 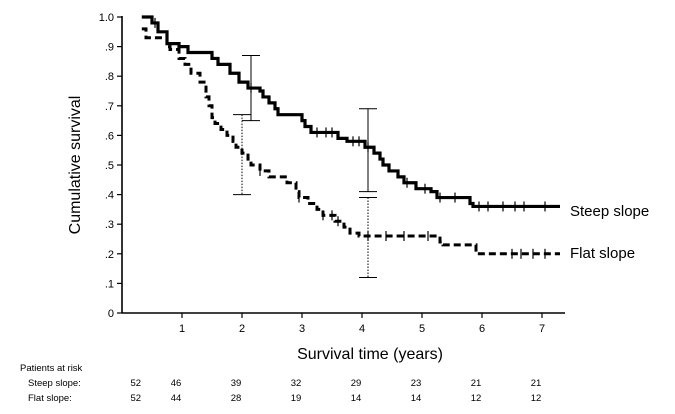 What do you see at coordinates (284, 398) in the screenshot?
I see `risk-row: Flat slope: 52 44 28 19 14 14 12 12` at bounding box center [284, 398].